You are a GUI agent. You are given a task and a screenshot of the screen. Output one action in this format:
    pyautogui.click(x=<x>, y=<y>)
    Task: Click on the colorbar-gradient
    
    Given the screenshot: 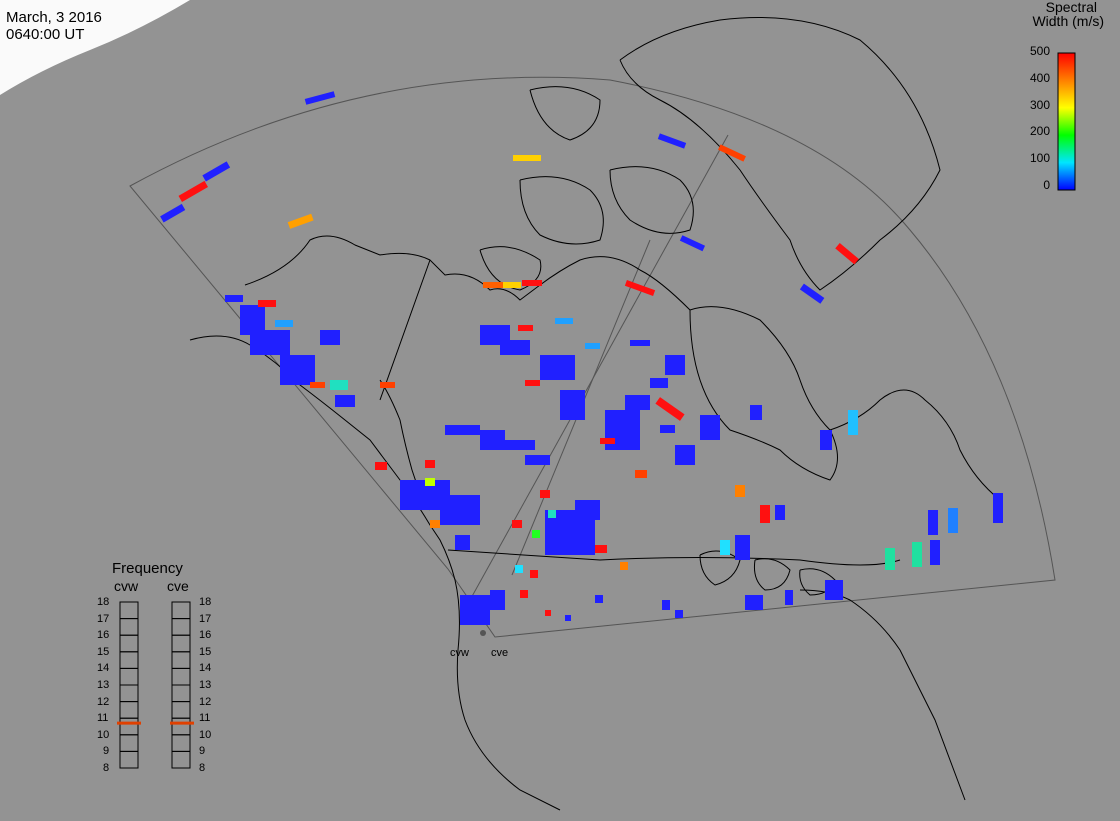 What is the action you would take?
    pyautogui.click(x=1066, y=121)
    